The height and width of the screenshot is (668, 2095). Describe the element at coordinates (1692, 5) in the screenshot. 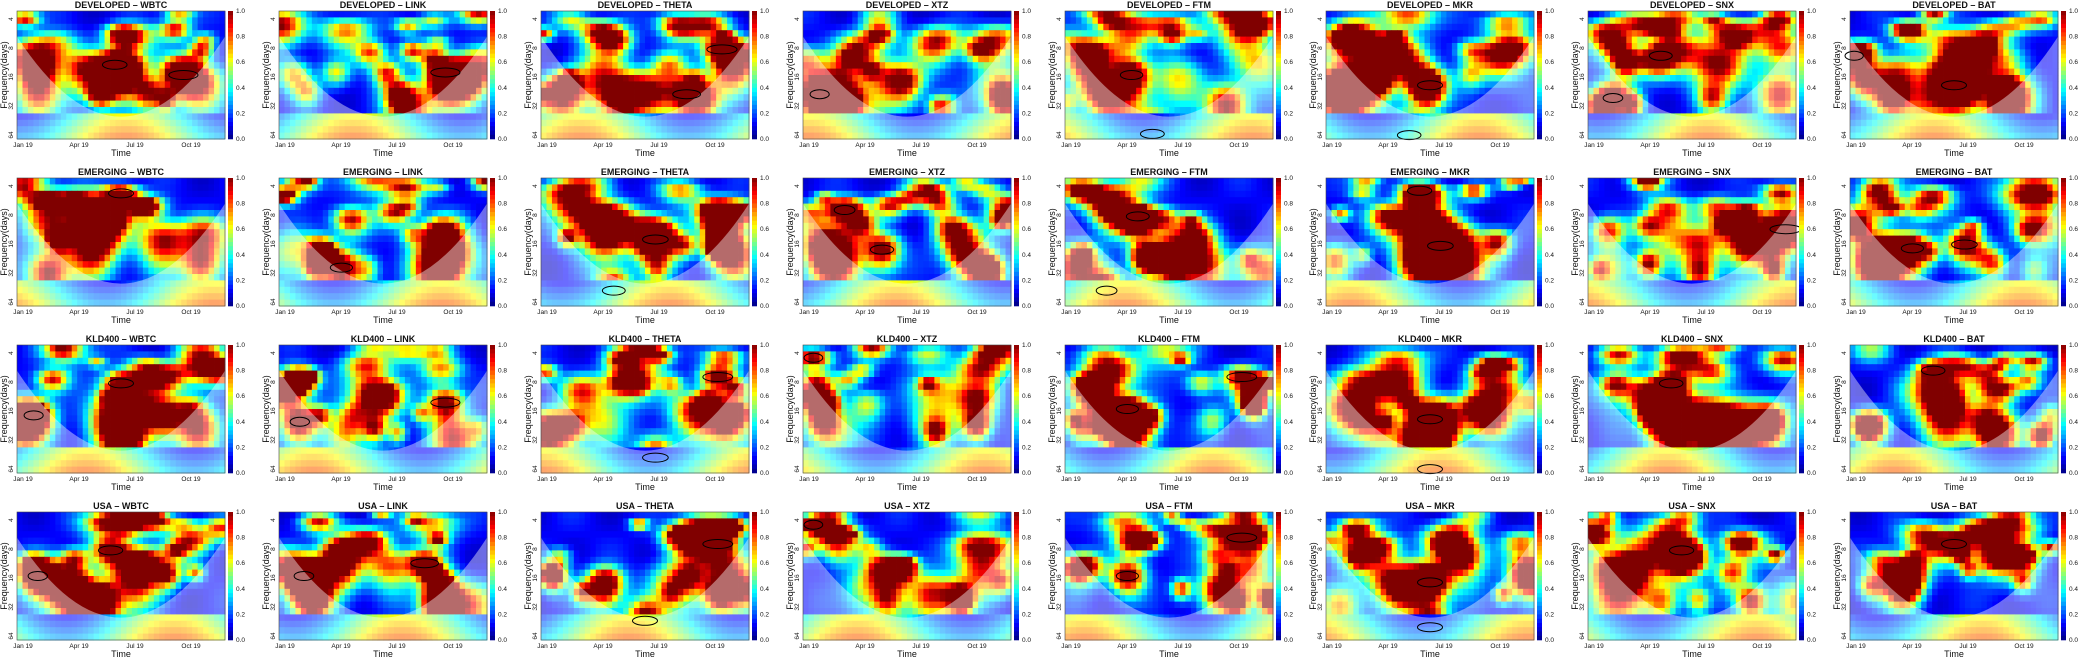

I see `panel-title: DEVELOPED – SNX` at that location.